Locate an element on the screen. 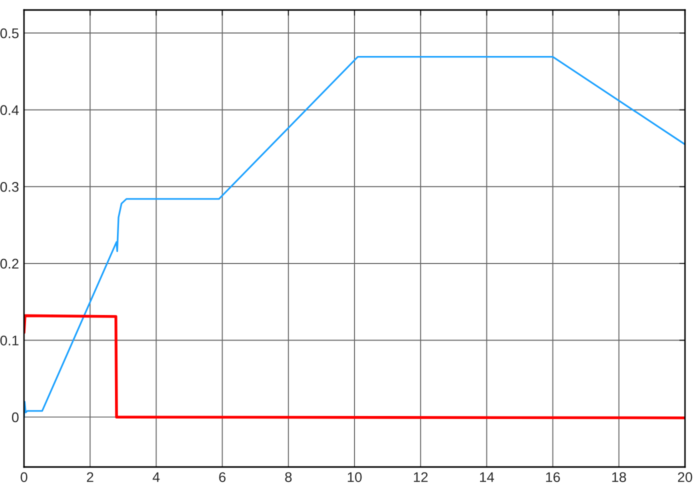  x-tick-label: 16 is located at coordinates (553, 477).